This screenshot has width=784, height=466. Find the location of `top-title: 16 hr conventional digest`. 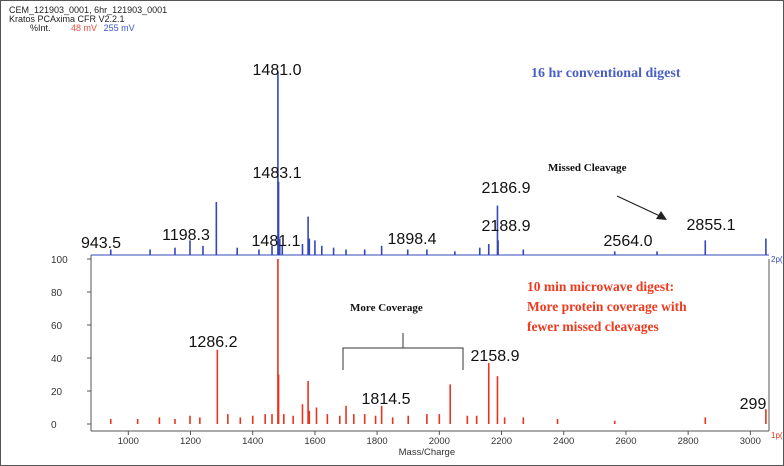

top-title: 16 hr conventional digest is located at coordinates (606, 73).